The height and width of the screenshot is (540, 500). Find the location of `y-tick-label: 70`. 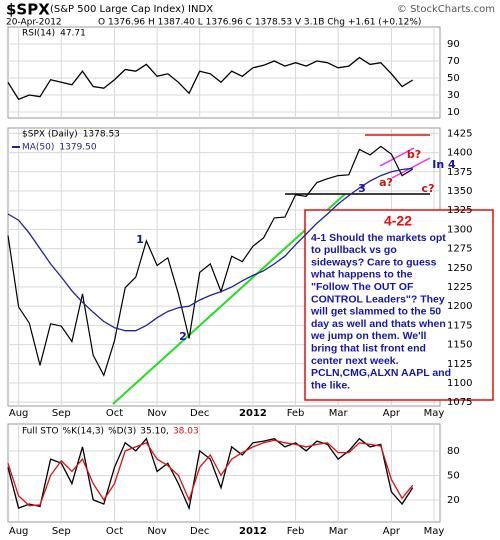

y-tick-label: 70 is located at coordinates (453, 61).